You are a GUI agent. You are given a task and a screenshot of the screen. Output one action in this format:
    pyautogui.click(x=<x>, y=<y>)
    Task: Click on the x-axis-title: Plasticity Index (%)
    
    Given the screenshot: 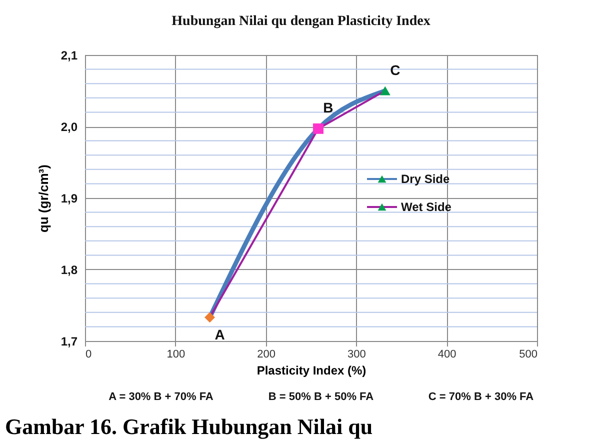 What is the action you would take?
    pyautogui.click(x=311, y=371)
    